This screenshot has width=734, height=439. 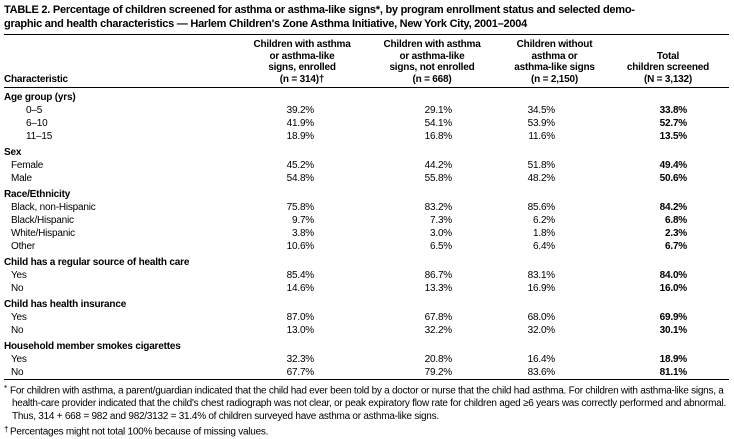 I want to click on value-cell: 34.5%, so click(x=541, y=110).